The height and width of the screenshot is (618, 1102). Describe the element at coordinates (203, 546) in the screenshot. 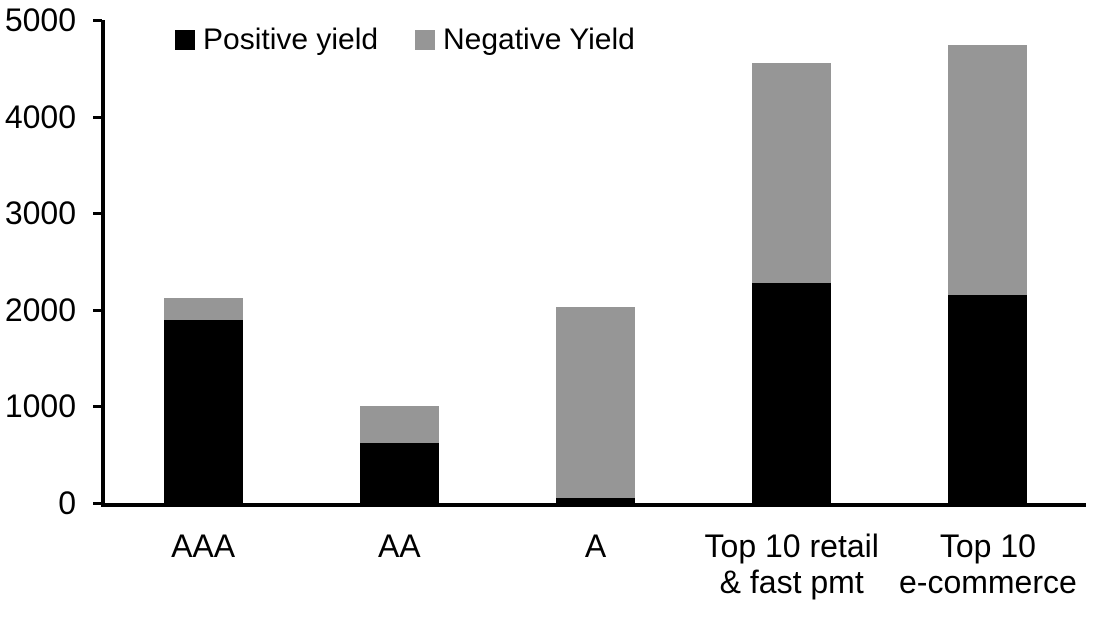

I see `x-category-label: AAA` at that location.